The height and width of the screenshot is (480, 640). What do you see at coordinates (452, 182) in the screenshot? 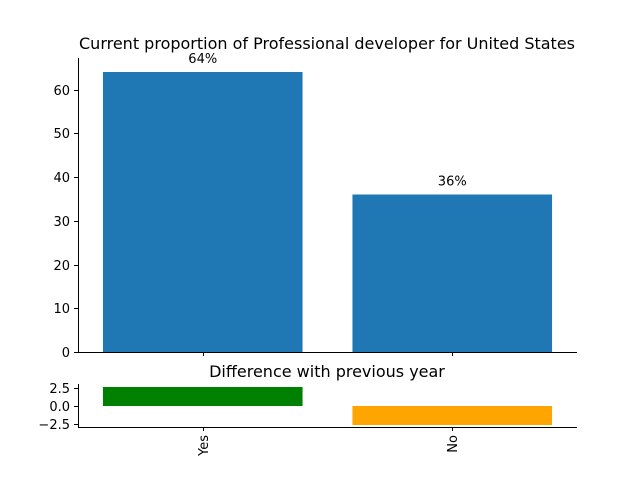
I see `main-data-label-no: 36%` at bounding box center [452, 182].